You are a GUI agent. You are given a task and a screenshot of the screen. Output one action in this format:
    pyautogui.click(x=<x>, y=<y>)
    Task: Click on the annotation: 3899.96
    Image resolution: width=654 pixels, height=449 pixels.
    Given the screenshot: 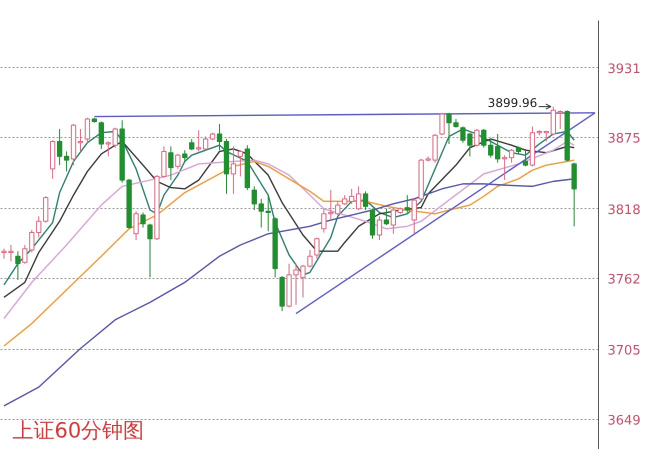 What is the action you would take?
    pyautogui.click(x=513, y=103)
    